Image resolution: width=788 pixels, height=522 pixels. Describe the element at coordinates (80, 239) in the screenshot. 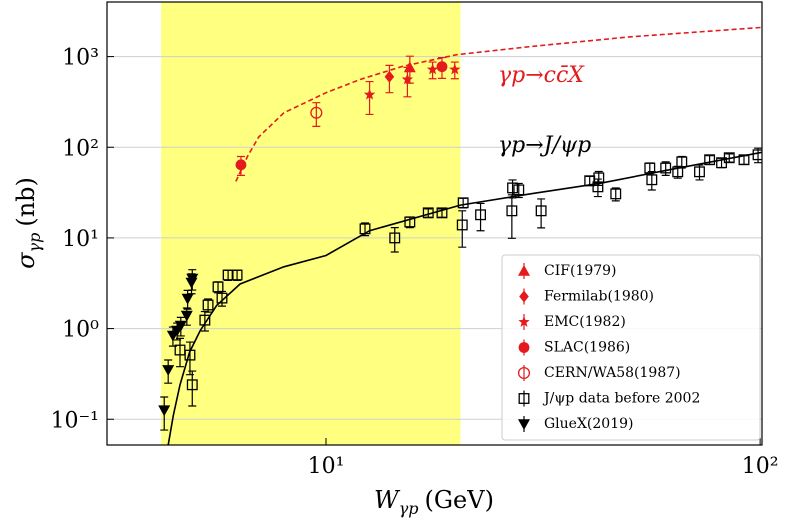

I see `y-tick-label: 10¹` at that location.